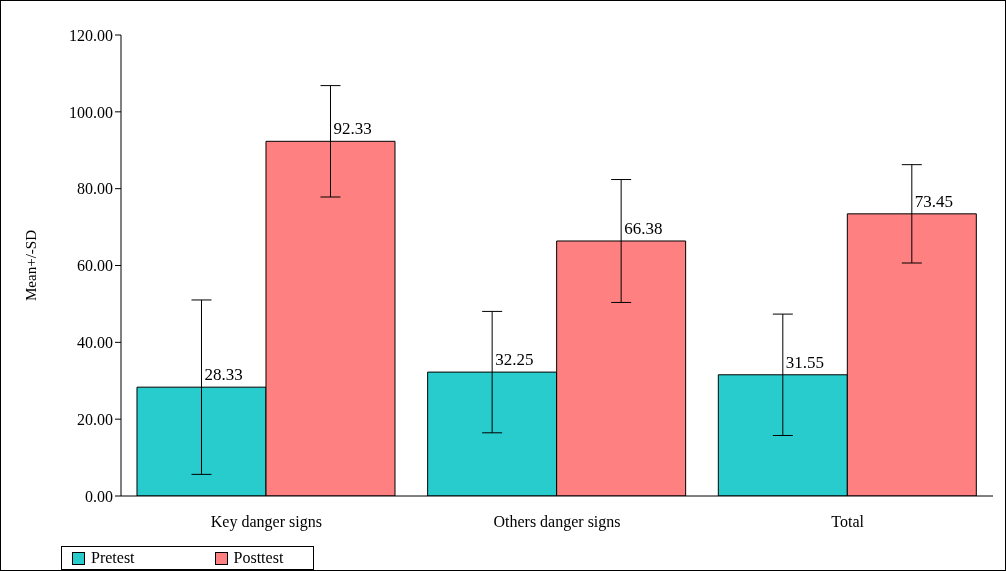 Image resolution: width=1006 pixels, height=571 pixels. I want to click on y-tick-label: 80.00, so click(95, 189).